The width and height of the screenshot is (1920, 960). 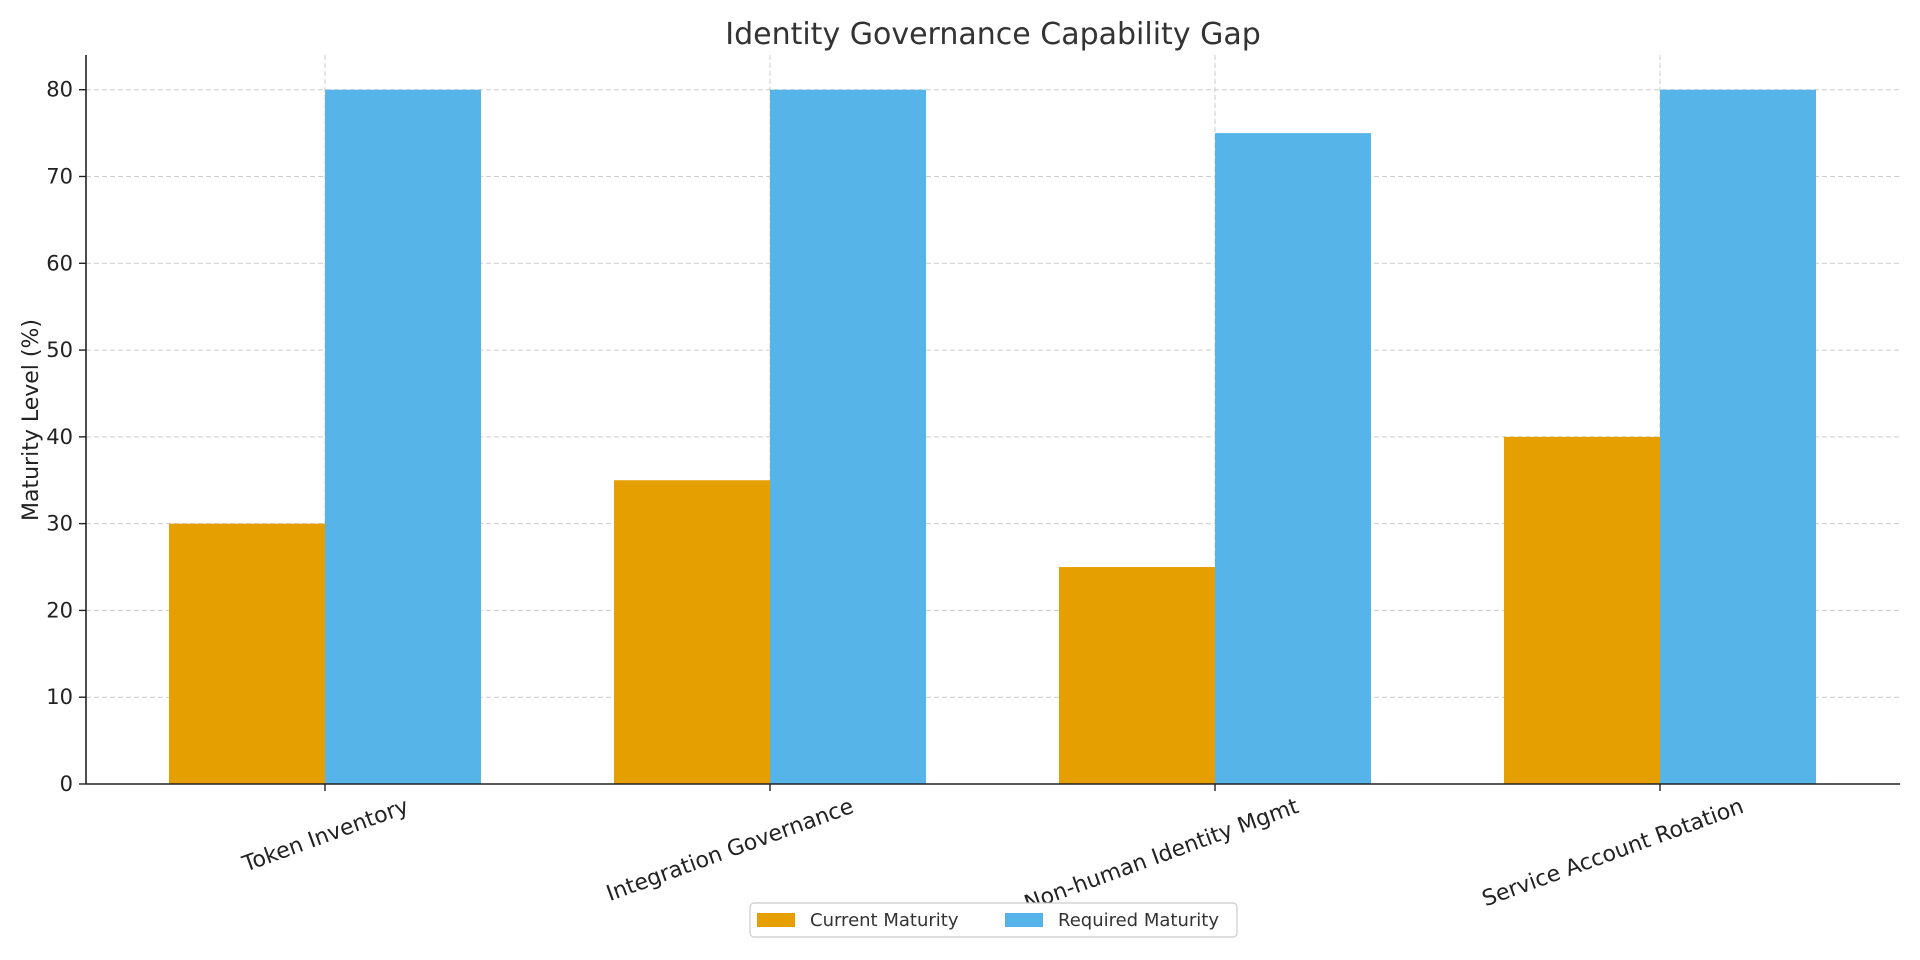 What do you see at coordinates (1024, 920) in the screenshot?
I see `legend-swatch-required` at bounding box center [1024, 920].